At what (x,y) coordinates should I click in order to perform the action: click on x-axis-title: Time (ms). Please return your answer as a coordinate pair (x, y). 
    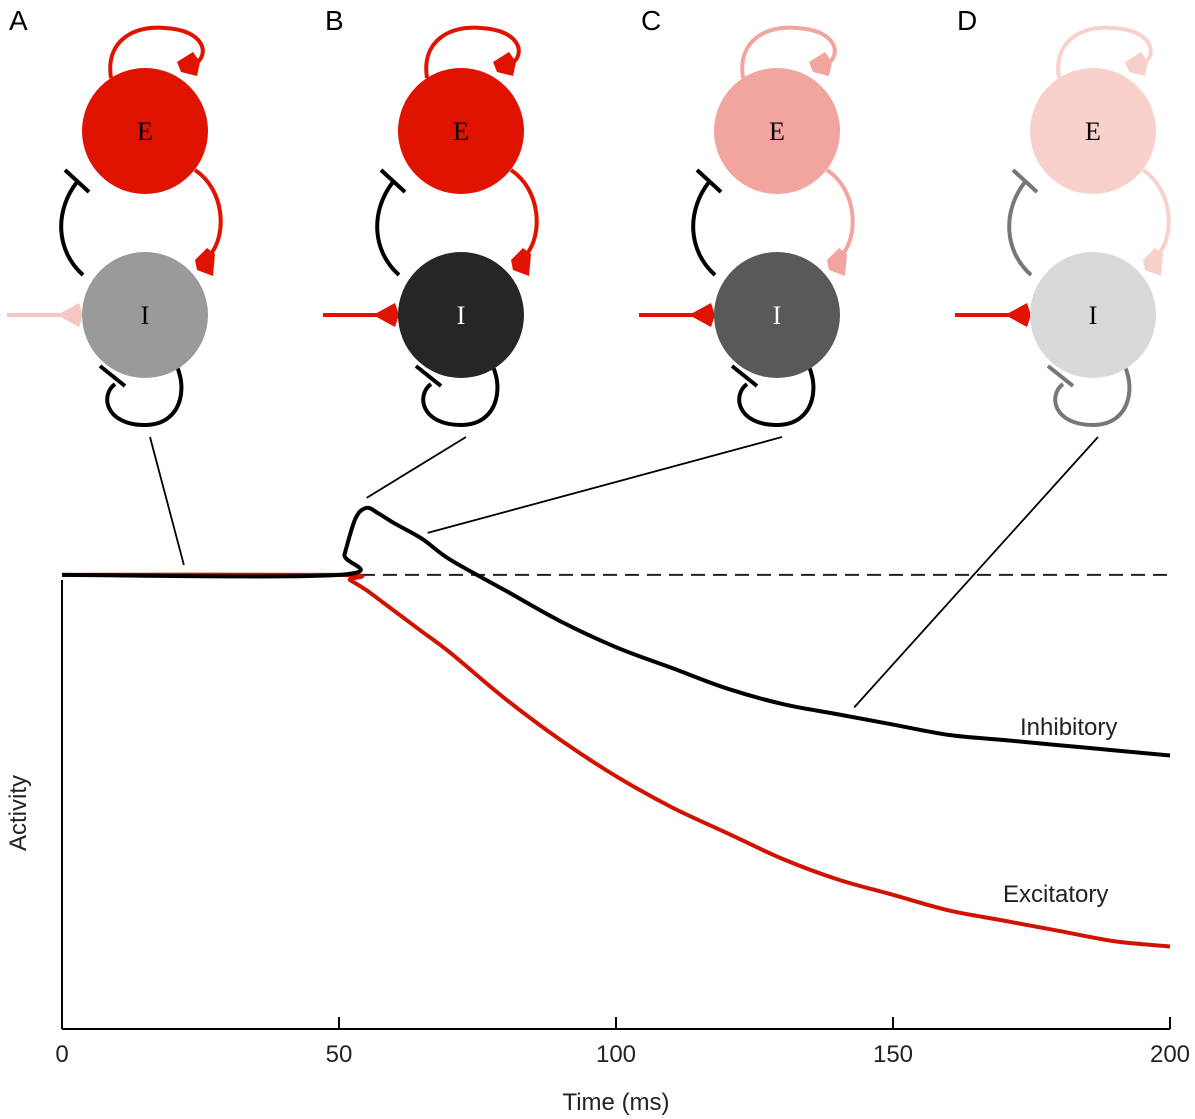
    Looking at the image, I should click on (615, 1102).